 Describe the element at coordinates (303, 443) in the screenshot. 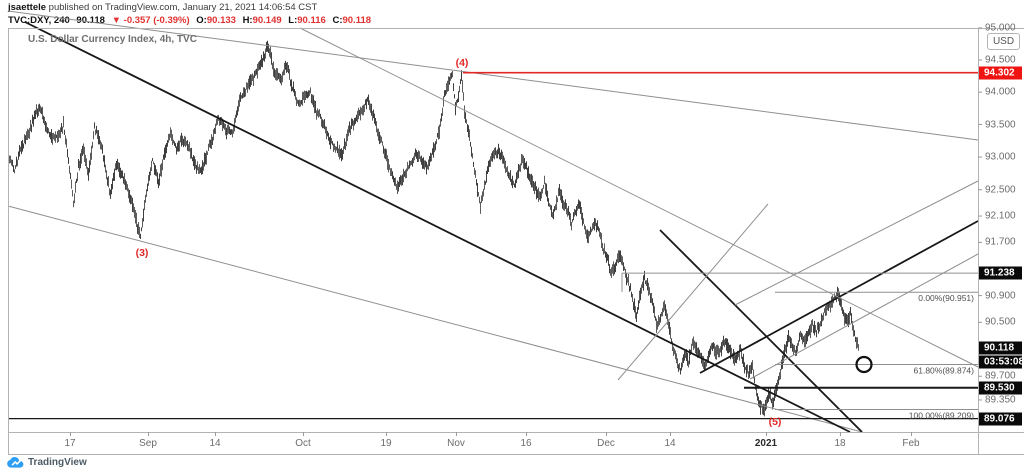

I see `time-tick-Oct: Oct` at that location.